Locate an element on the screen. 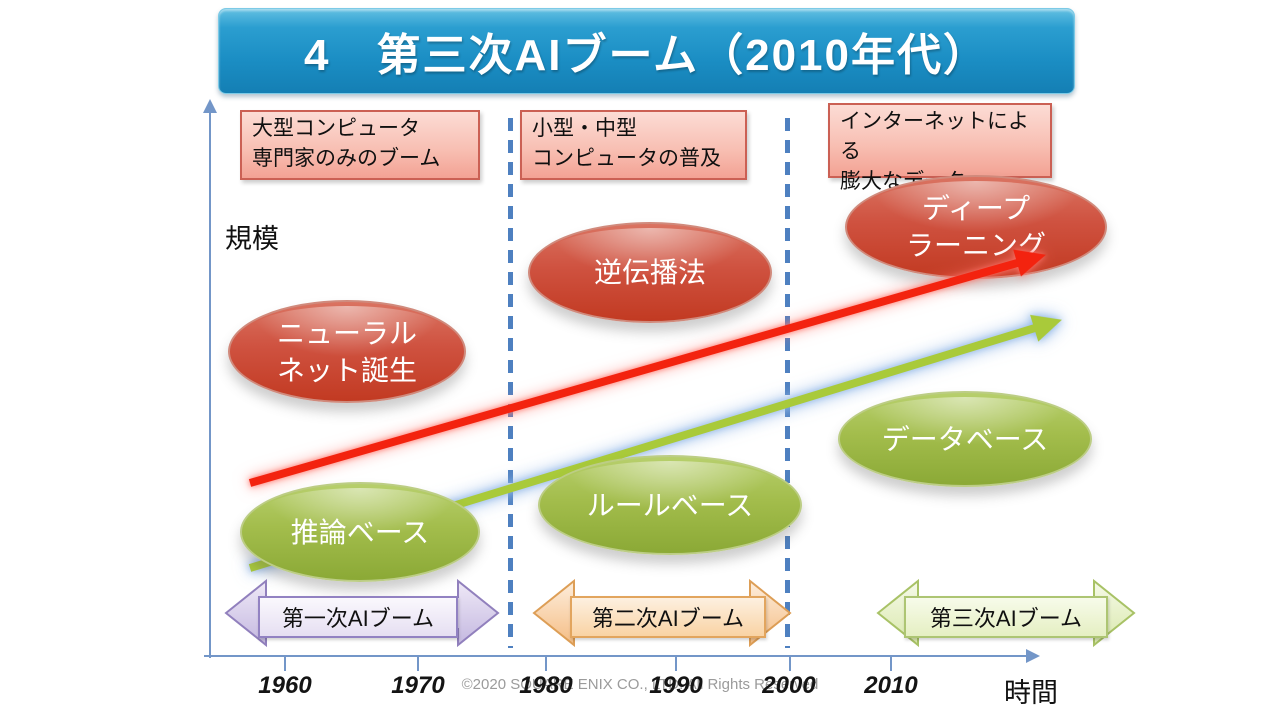  bubble-neural-net: ニューラル ネット誕生 is located at coordinates (347, 351).